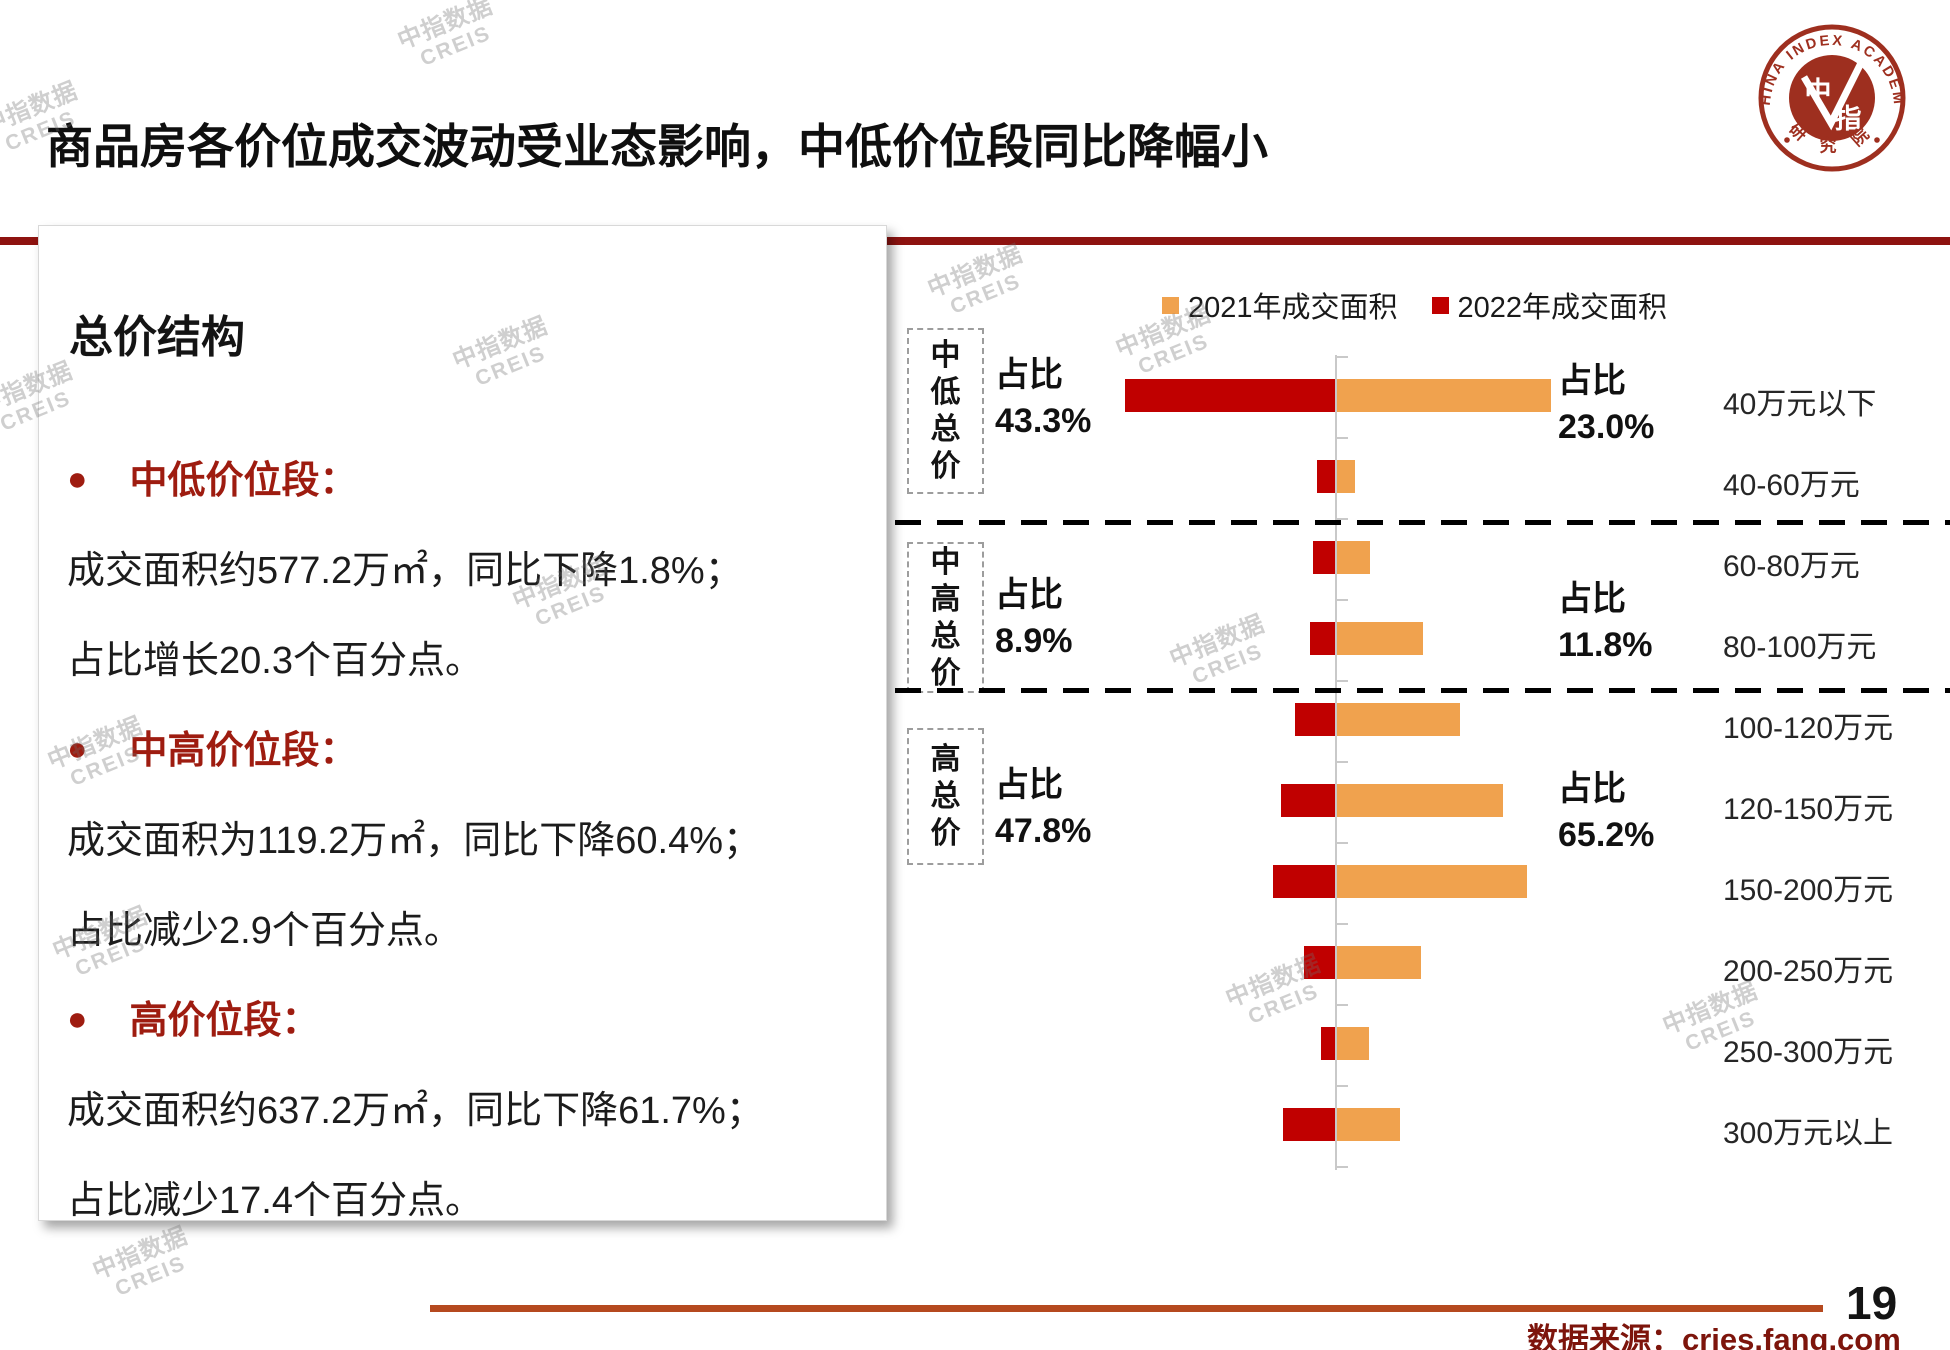 The width and height of the screenshot is (1950, 1350). What do you see at coordinates (1368, 1124) in the screenshot?
I see `bar-2021-300万元以上` at bounding box center [1368, 1124].